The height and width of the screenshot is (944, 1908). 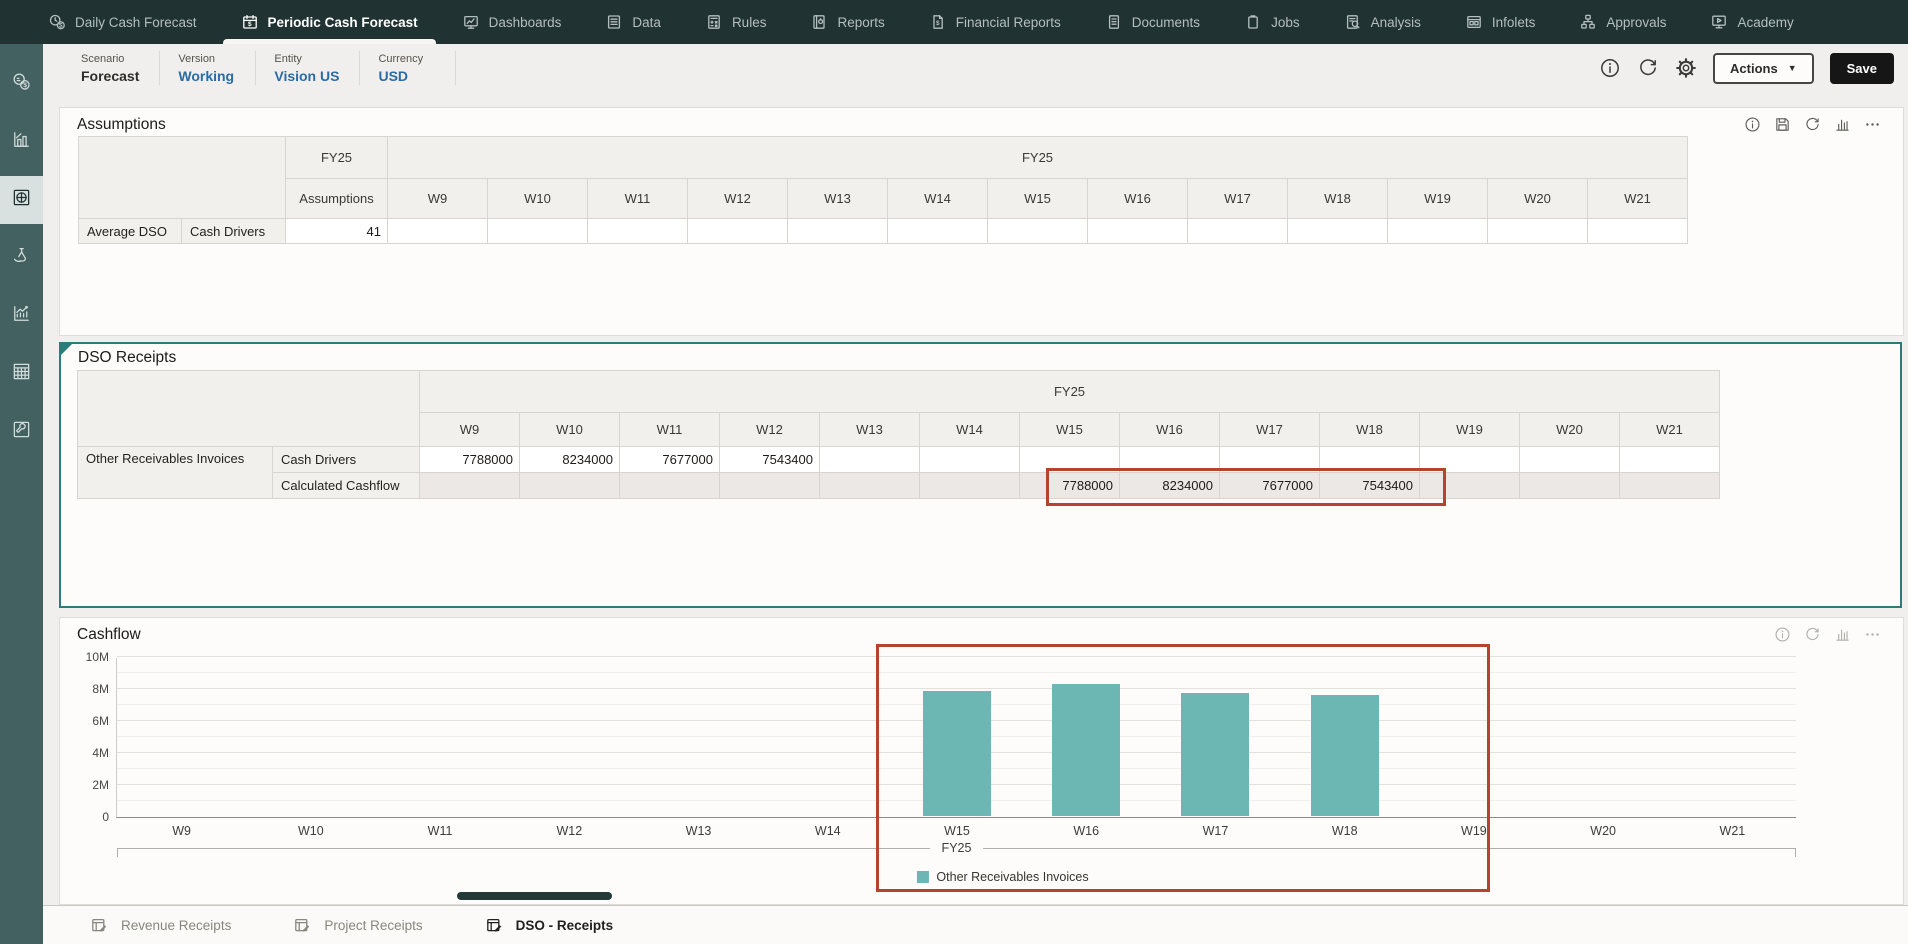 I want to click on nav-tab-label: Approvals, so click(x=1636, y=22).